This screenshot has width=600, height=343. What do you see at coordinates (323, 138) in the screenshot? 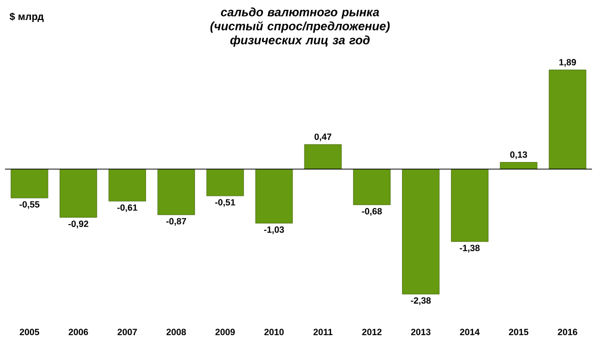
I see `data-label: 0,47` at bounding box center [323, 138].